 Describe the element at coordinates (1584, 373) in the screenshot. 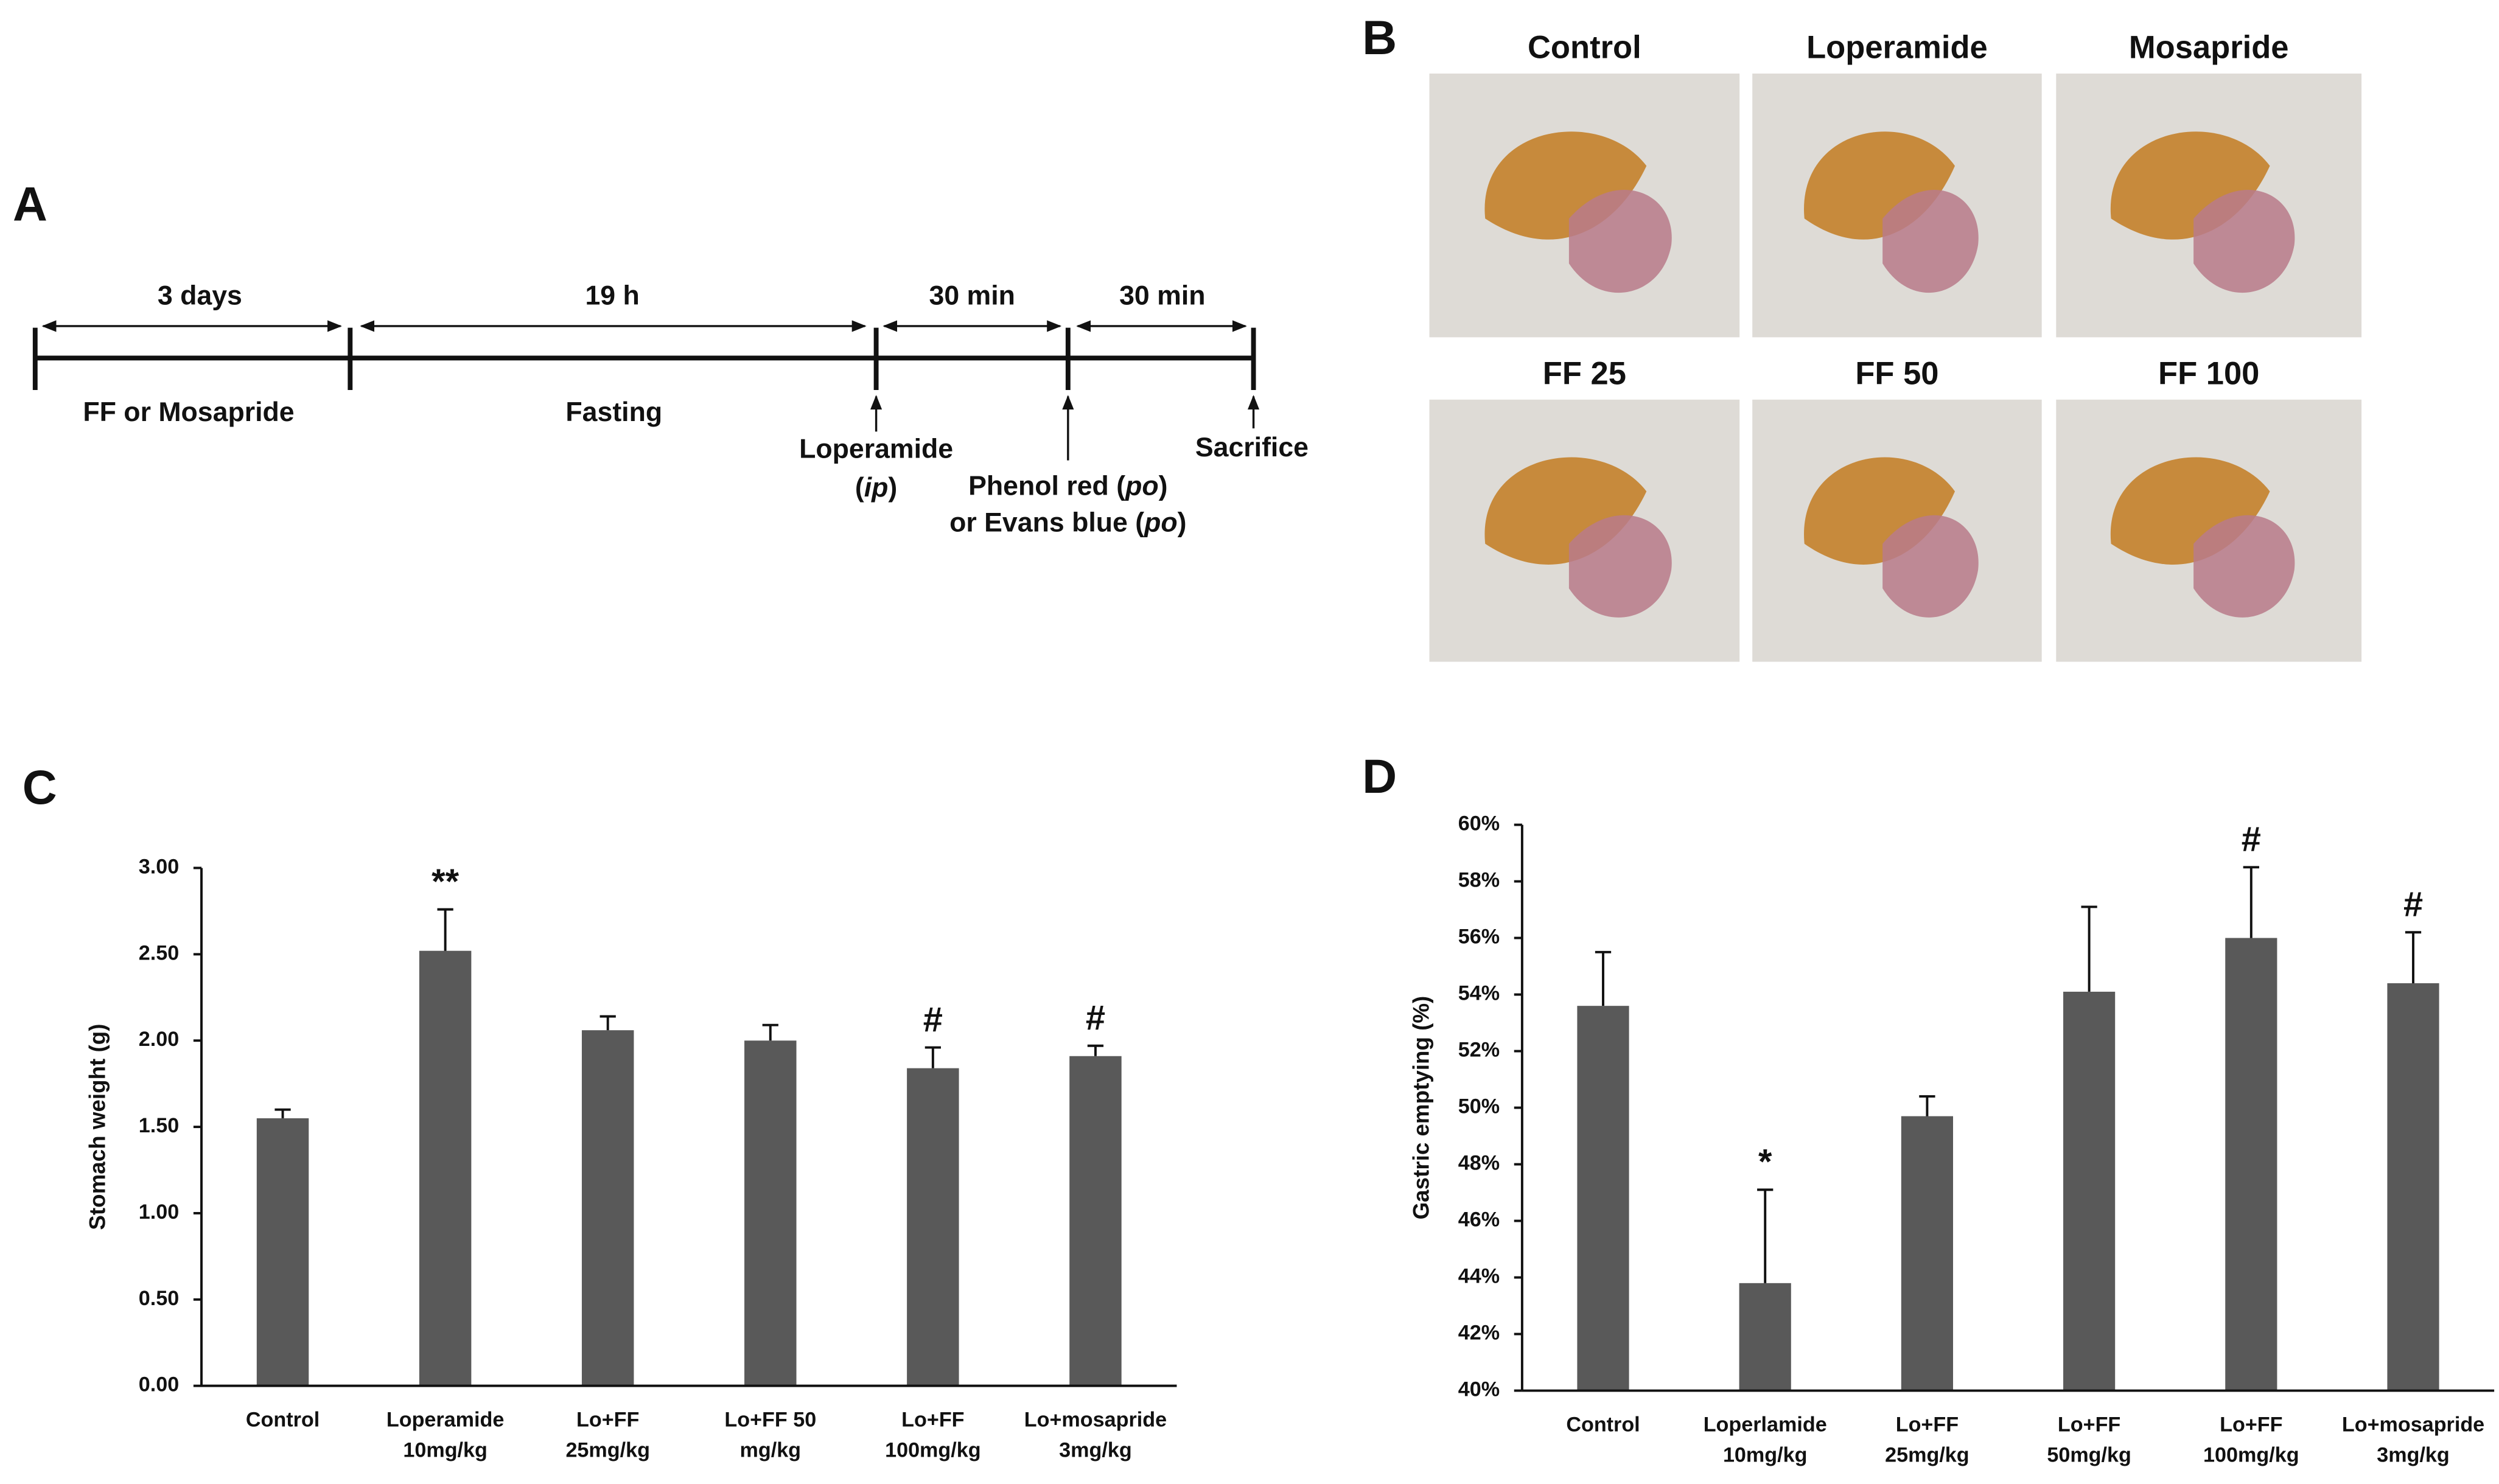

I see `photo-label: FF 25` at that location.